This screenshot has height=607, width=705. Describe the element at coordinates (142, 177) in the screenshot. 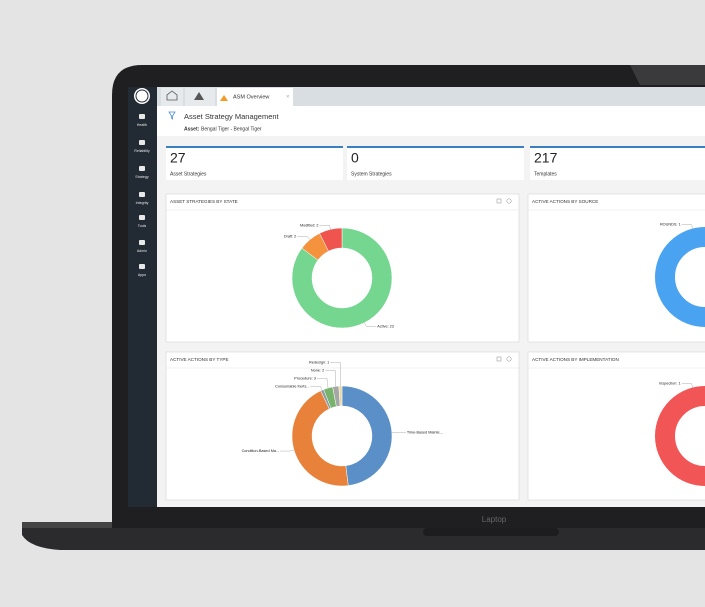

I see `sidebar-label: Strategy` at that location.